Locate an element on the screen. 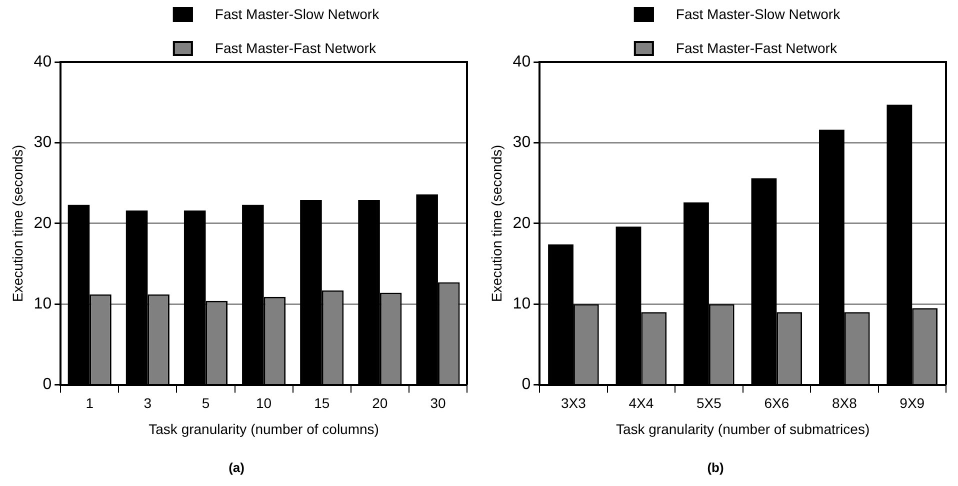 The image size is (958, 486). x-tick-label: 15 is located at coordinates (322, 403).